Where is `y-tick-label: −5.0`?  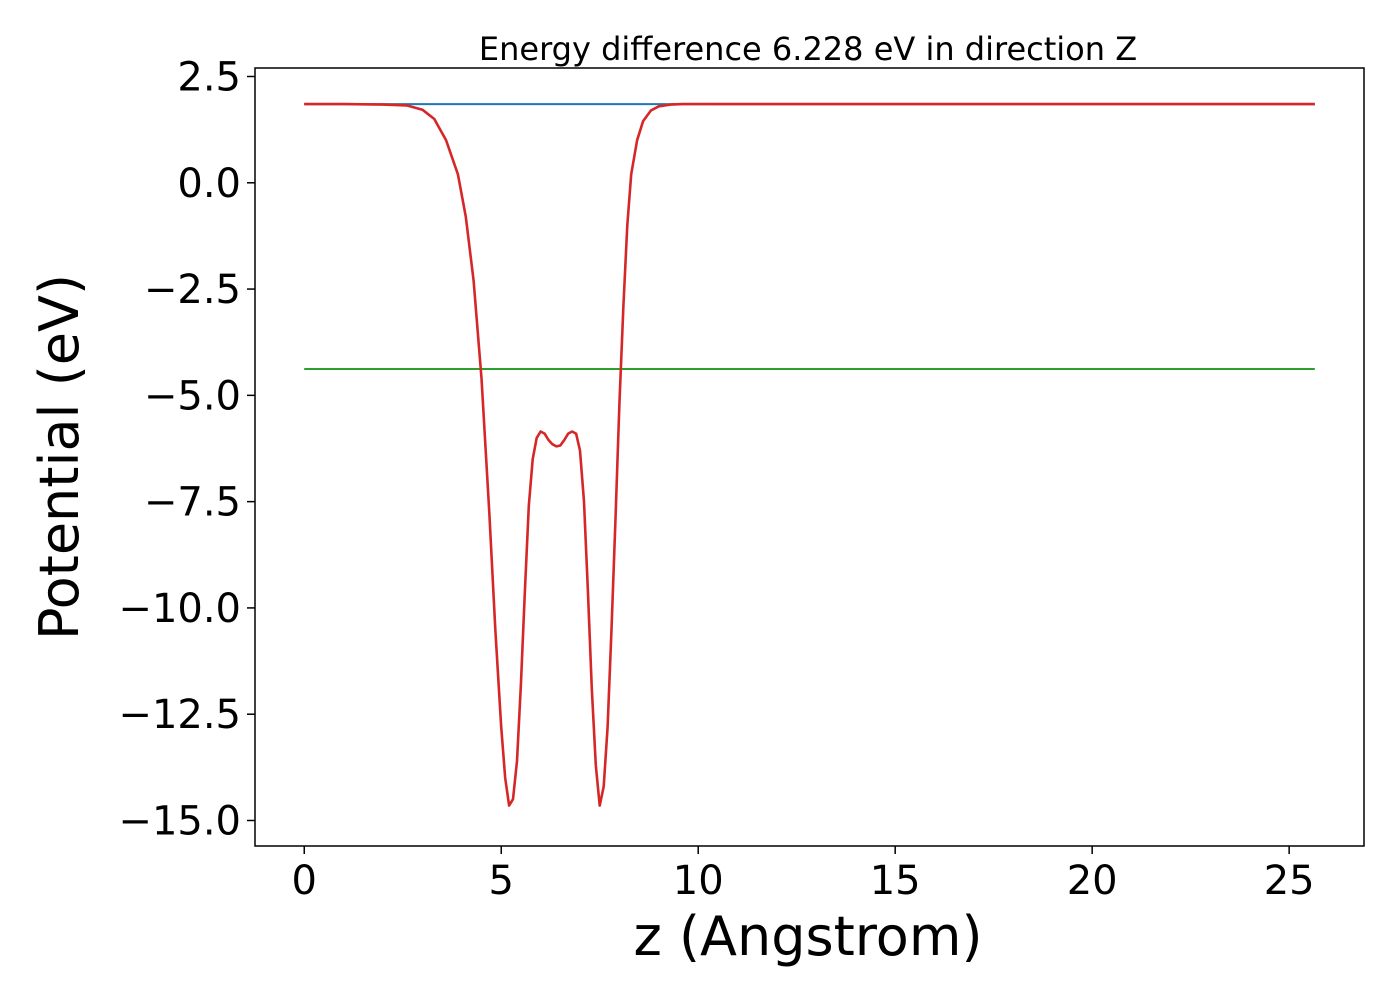 y-tick-label: −5.0 is located at coordinates (192, 396).